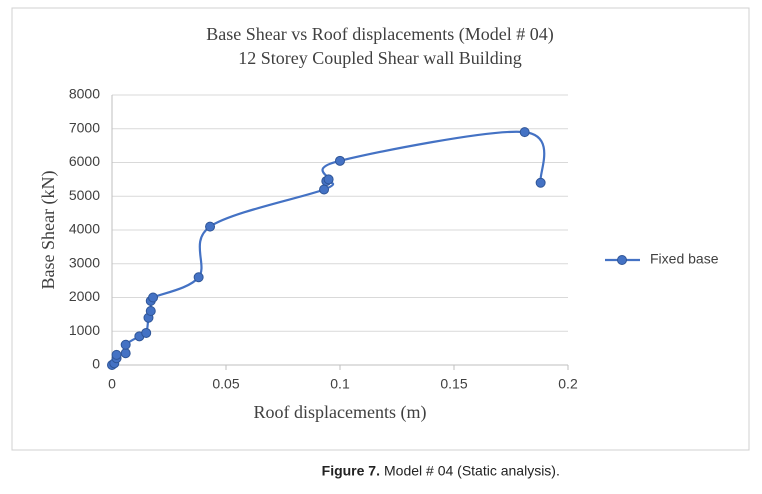  Describe the element at coordinates (340, 384) in the screenshot. I see `x-tick-label: 0.1` at that location.